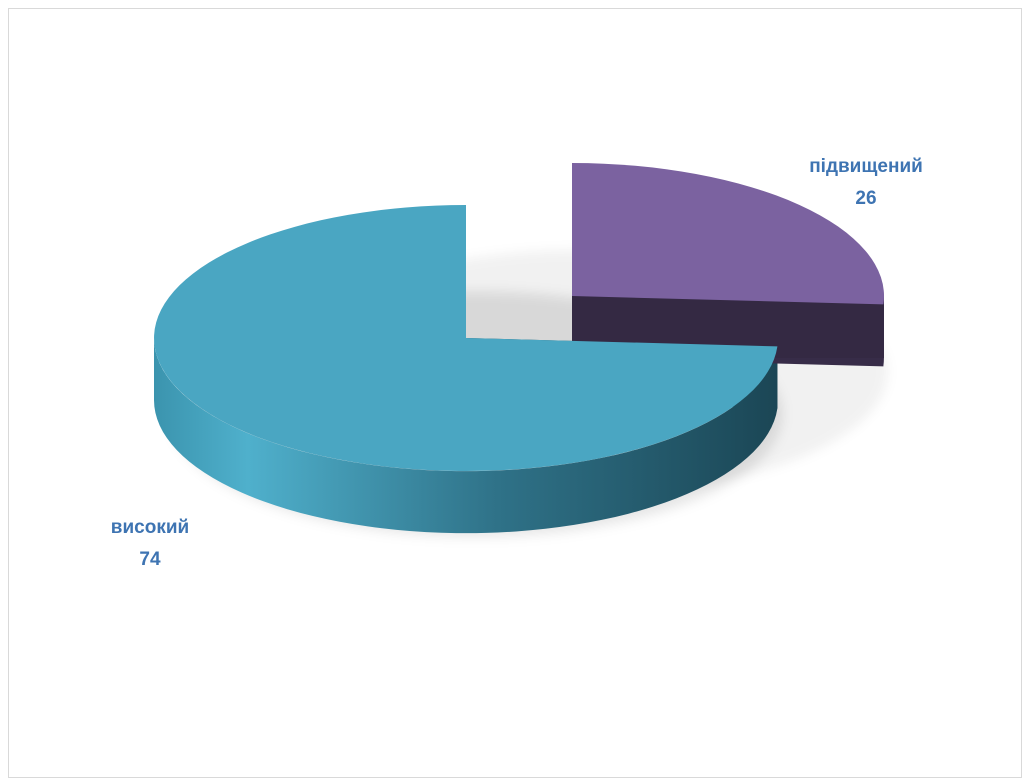  I want to click on data-label-value: 26, so click(865, 198).